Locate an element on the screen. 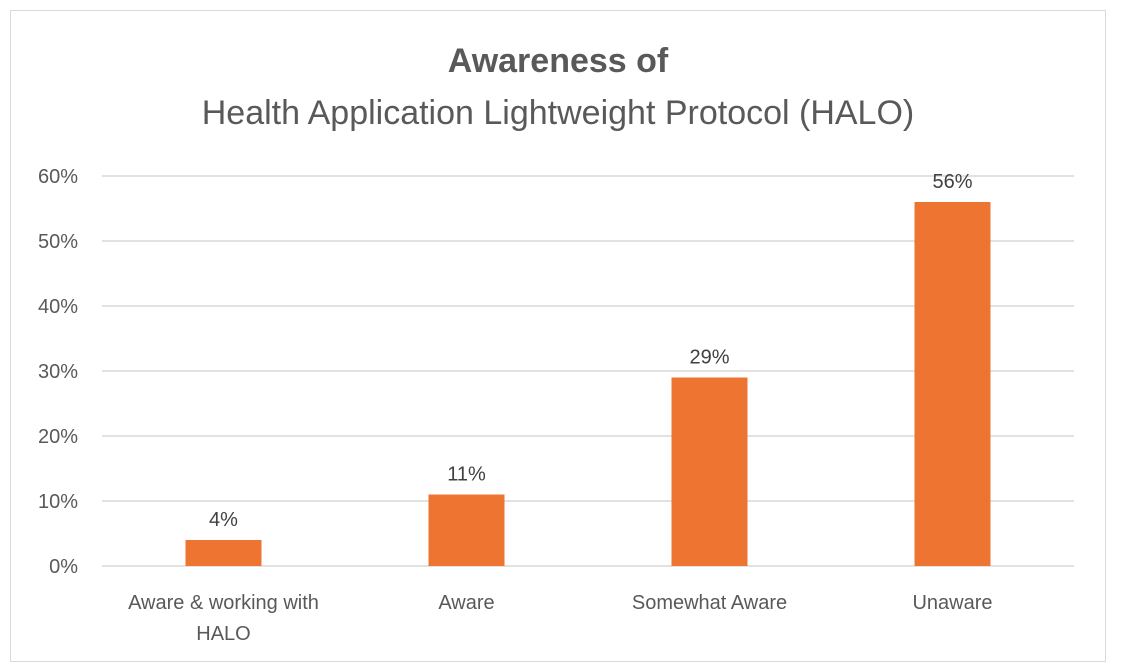 This screenshot has height=668, width=1126. data-label: 11% is located at coordinates (466, 475).